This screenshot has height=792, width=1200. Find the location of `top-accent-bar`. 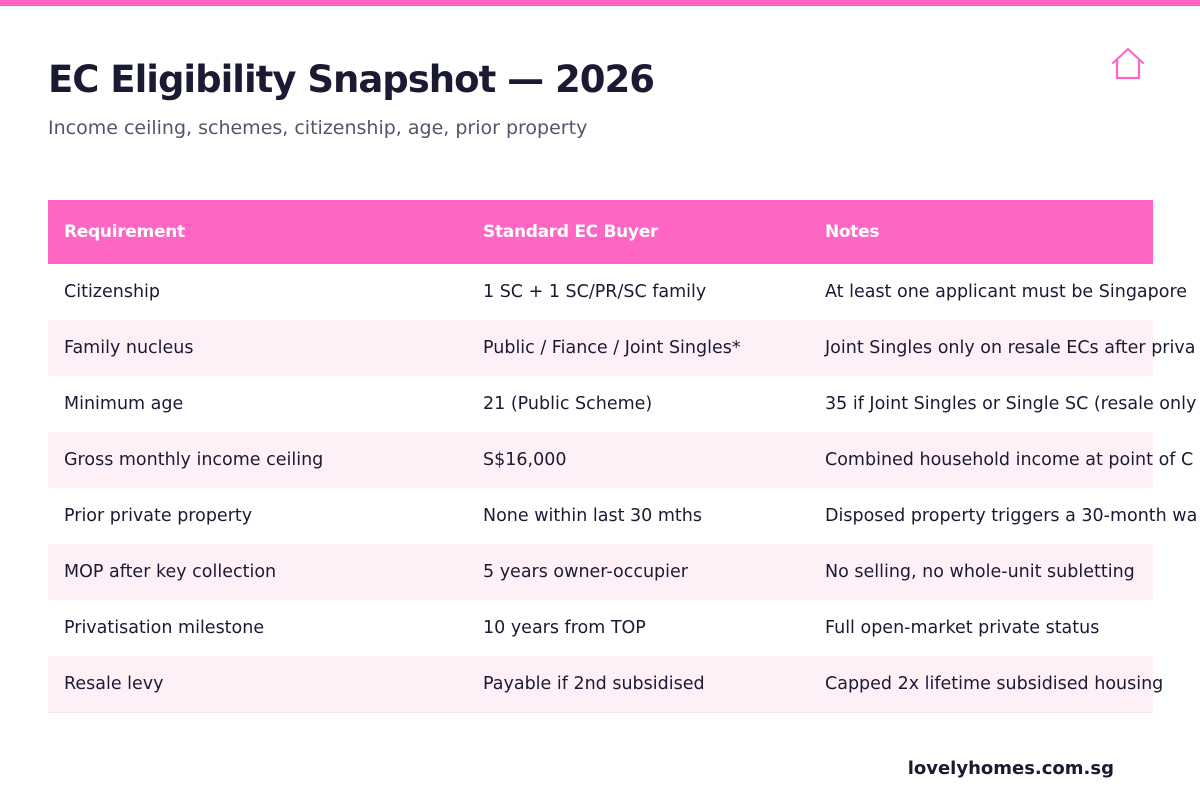

top-accent-bar is located at coordinates (600, 3).